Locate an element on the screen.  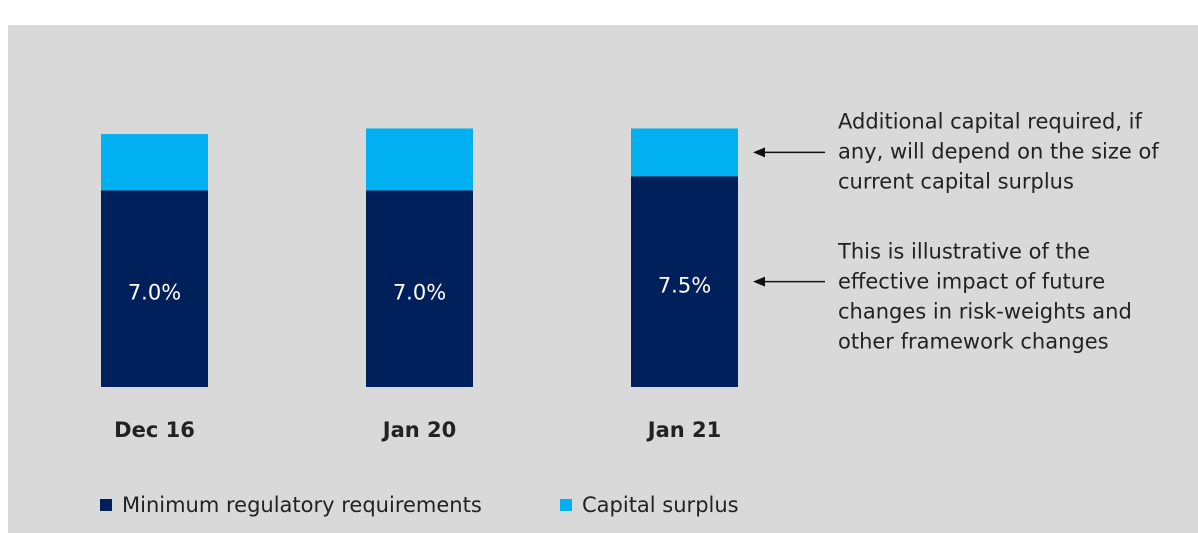
annotation-text: changes in risk-weights and is located at coordinates (985, 312).